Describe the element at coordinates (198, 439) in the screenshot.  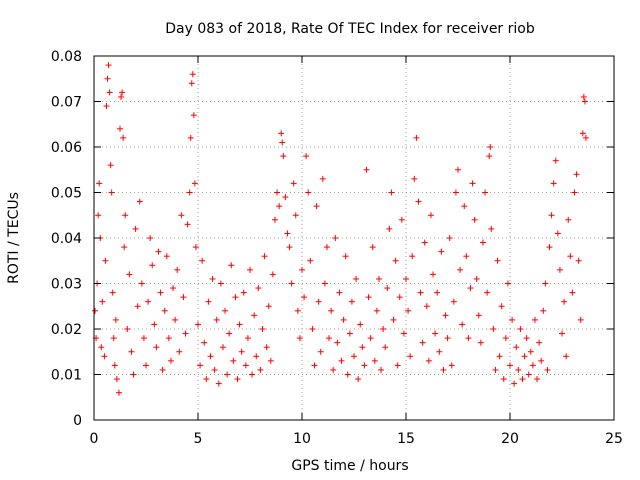
I see `x-tick-label: 5` at that location.